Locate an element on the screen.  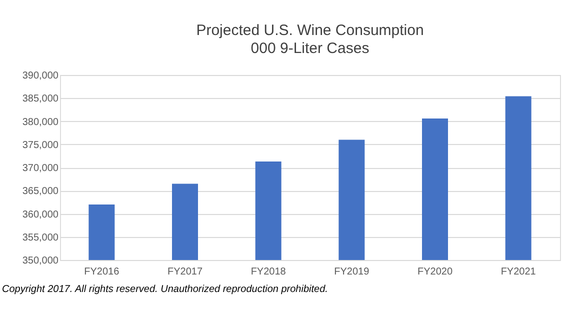
y-tick-label: 375,000 is located at coordinates (40, 145).